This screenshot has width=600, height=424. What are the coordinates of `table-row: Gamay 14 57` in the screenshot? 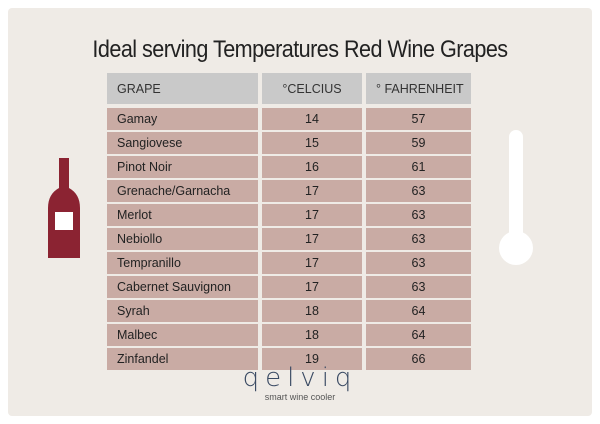 It's located at (289, 119).